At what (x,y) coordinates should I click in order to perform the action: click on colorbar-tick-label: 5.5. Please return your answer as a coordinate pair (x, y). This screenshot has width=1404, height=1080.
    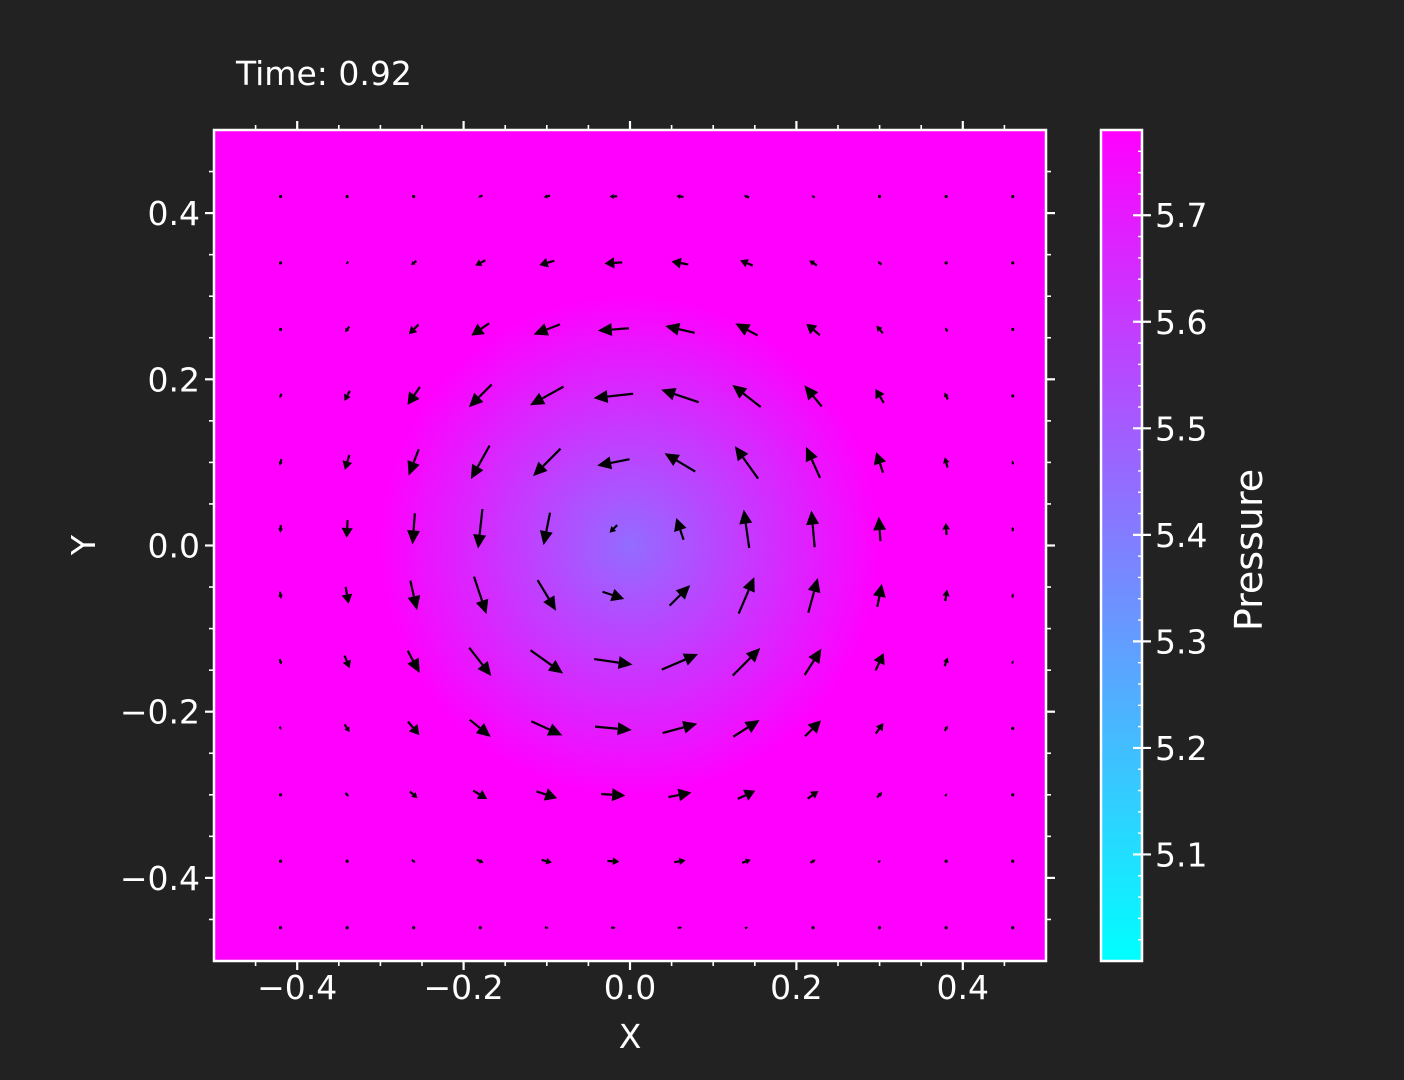
    Looking at the image, I should click on (1181, 428).